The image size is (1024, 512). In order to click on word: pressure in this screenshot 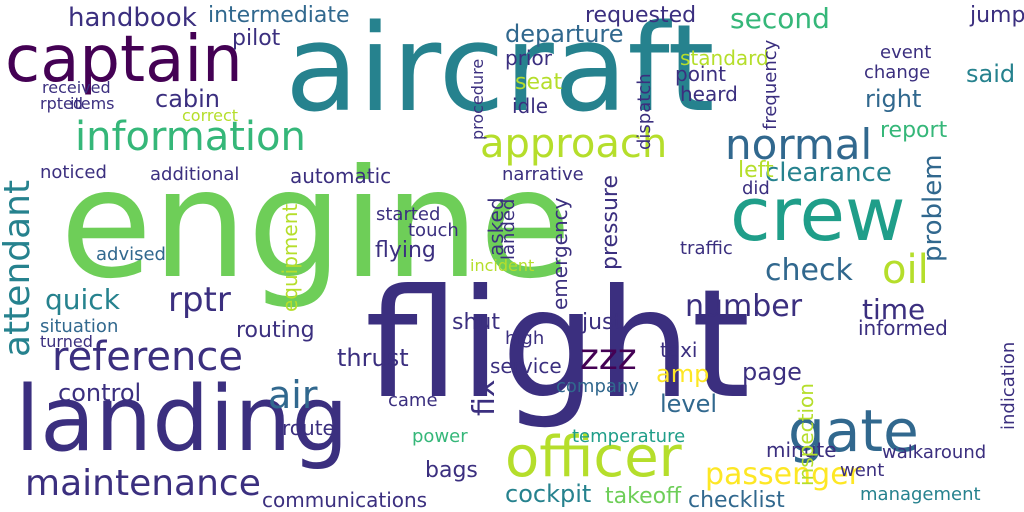, I will do `click(610, 222)`.